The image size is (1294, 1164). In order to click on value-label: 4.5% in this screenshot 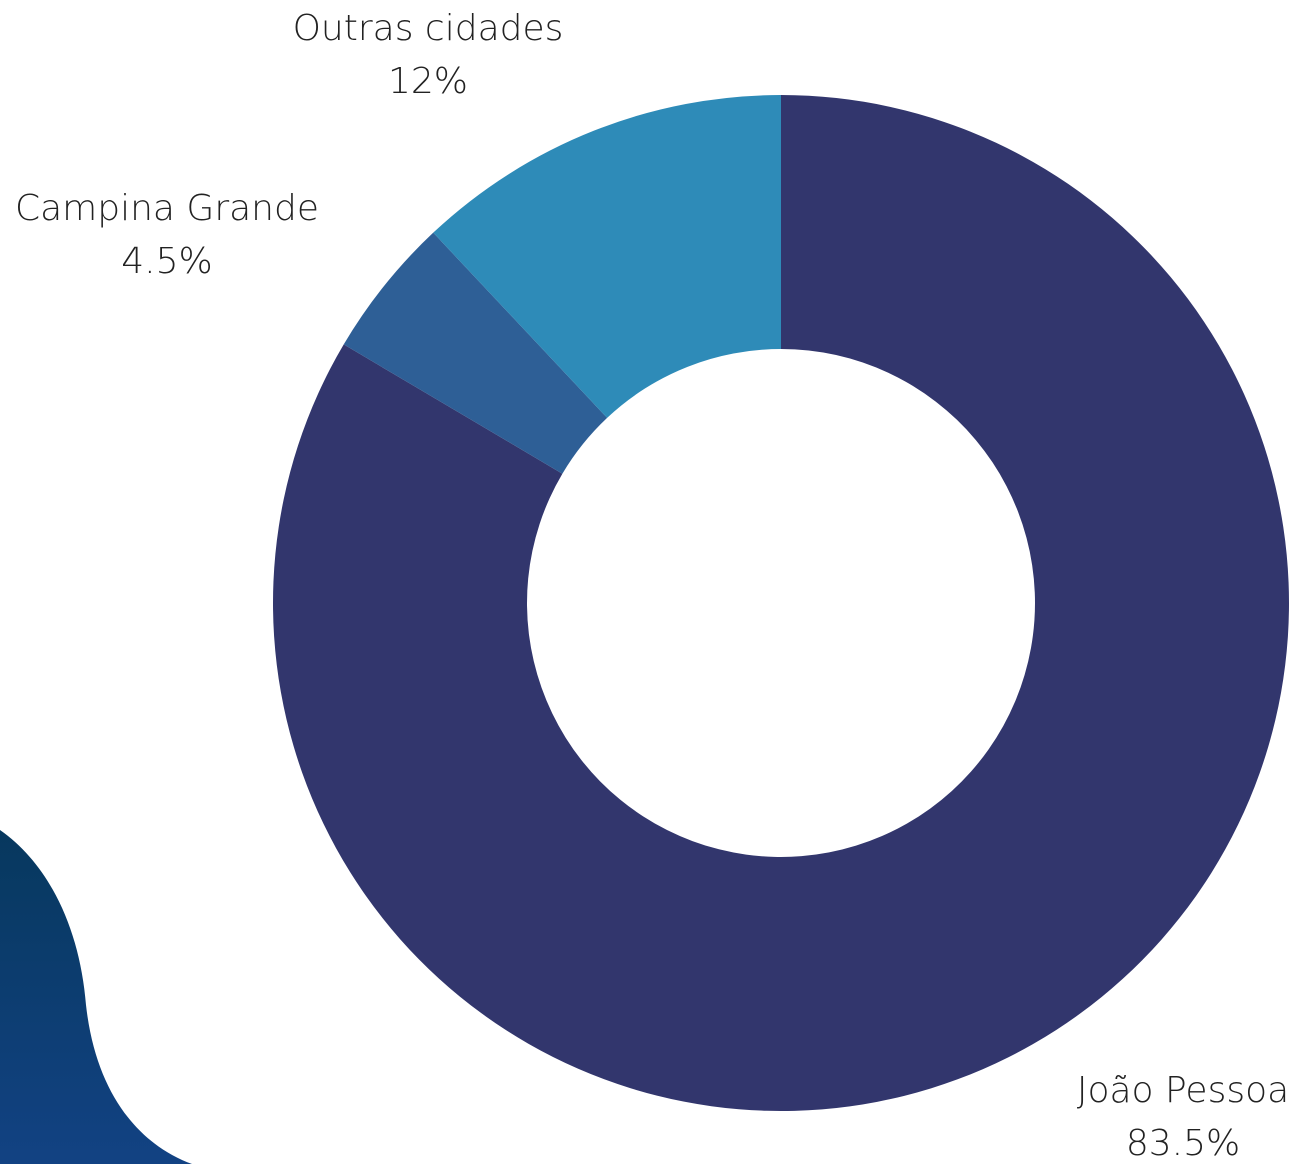, I will do `click(166, 261)`.